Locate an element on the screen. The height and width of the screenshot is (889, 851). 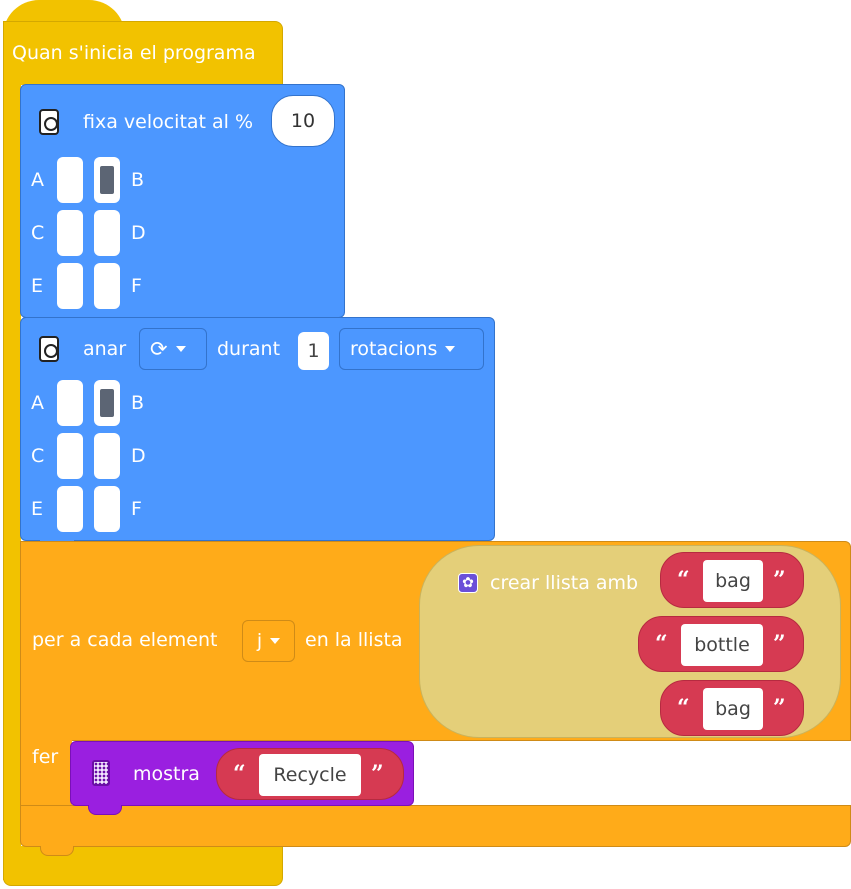
light-matrix-icon is located at coordinates (101, 773).